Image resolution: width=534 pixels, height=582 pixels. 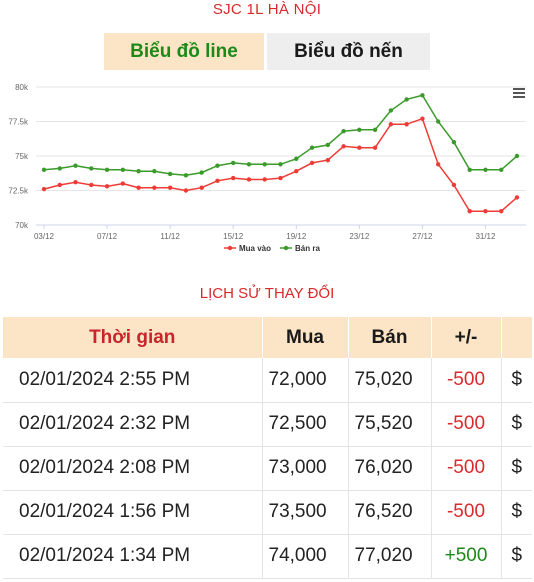 What do you see at coordinates (307, 248) in the screenshot?
I see `legend-label: Bán ra` at bounding box center [307, 248].